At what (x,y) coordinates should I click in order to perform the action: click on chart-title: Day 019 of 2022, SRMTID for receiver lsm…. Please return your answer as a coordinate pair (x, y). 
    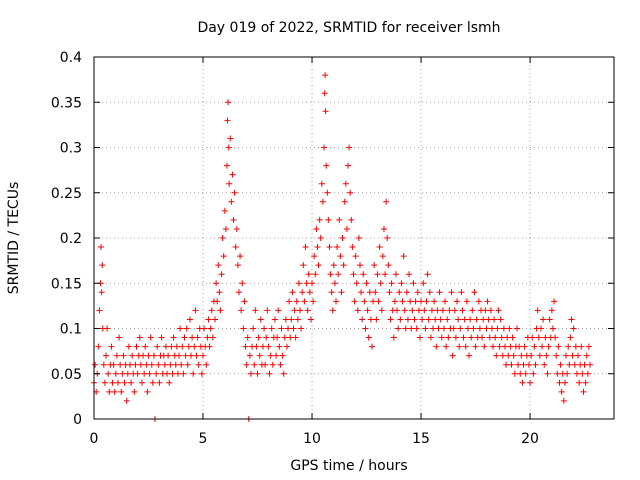
    Looking at the image, I should click on (348, 28).